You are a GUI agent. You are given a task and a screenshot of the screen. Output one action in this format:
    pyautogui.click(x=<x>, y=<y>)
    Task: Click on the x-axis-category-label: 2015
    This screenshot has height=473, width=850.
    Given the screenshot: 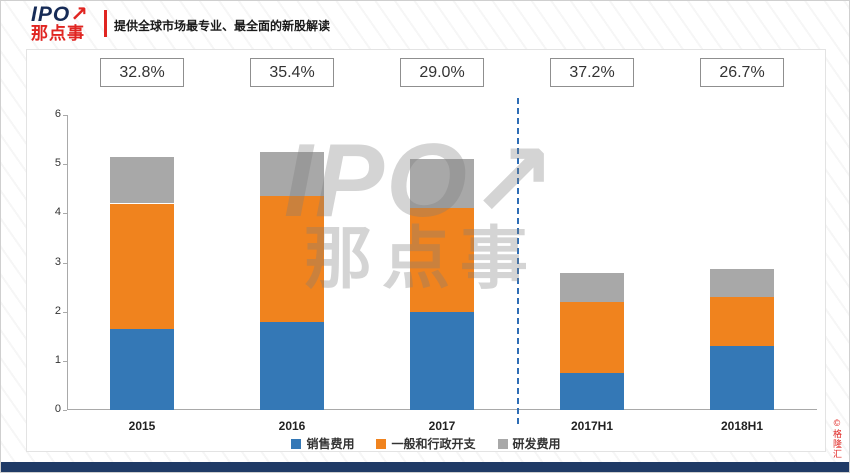 What is the action you would take?
    pyautogui.click(x=142, y=426)
    